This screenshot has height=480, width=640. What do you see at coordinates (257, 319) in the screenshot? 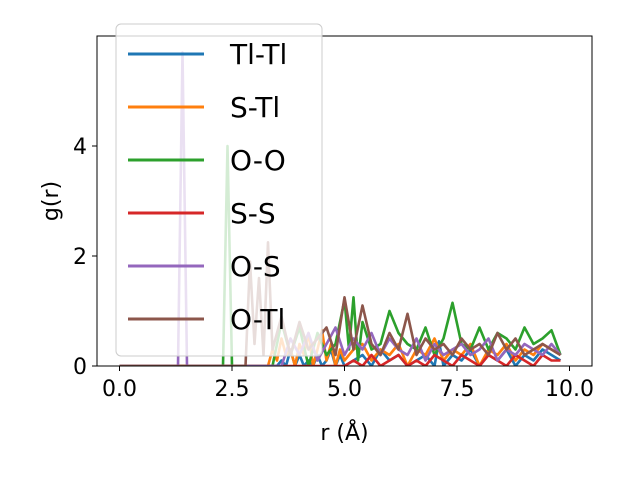
I see `legend-label-o-tl: O-Tl` at bounding box center [257, 319].